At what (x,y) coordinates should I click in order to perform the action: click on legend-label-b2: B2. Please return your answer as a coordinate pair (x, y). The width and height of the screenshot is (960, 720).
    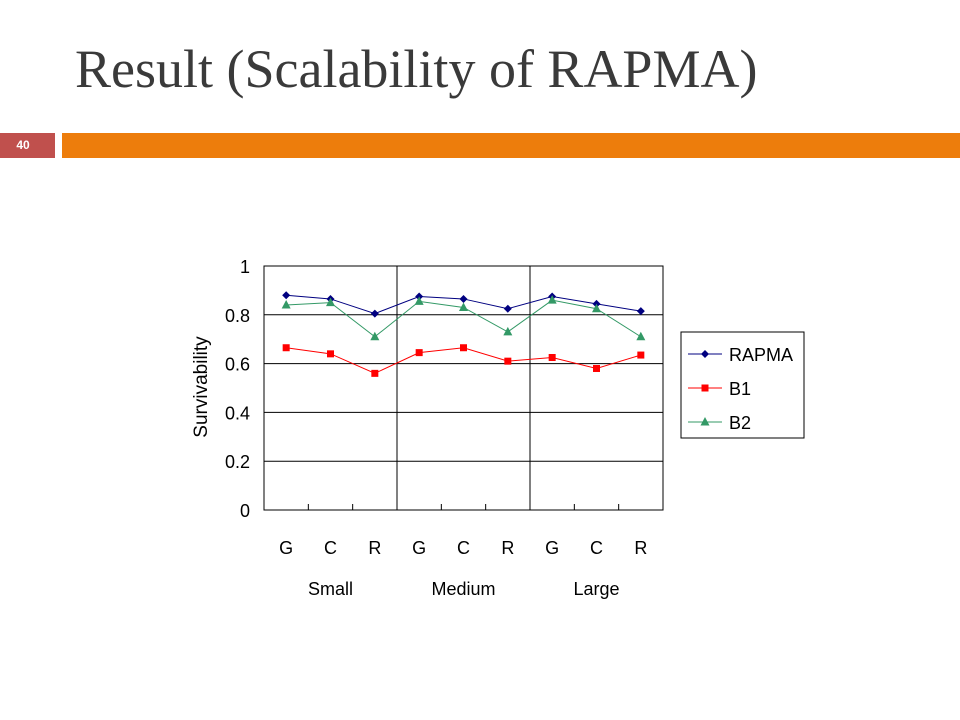
    Looking at the image, I should click on (740, 423).